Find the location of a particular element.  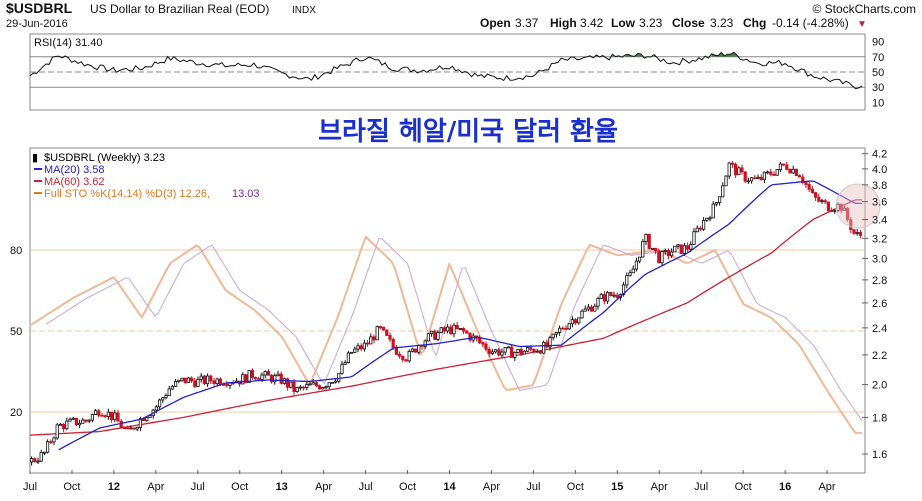

price-tick-label: 2.2 is located at coordinates (879, 356).